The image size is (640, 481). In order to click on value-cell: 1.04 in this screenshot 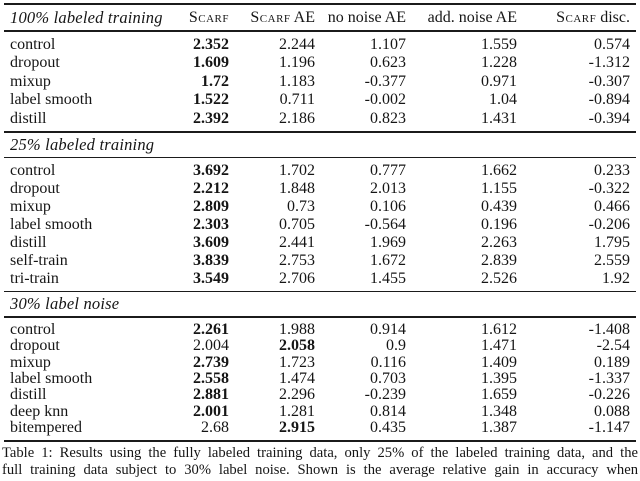, I will do `click(503, 100)`.